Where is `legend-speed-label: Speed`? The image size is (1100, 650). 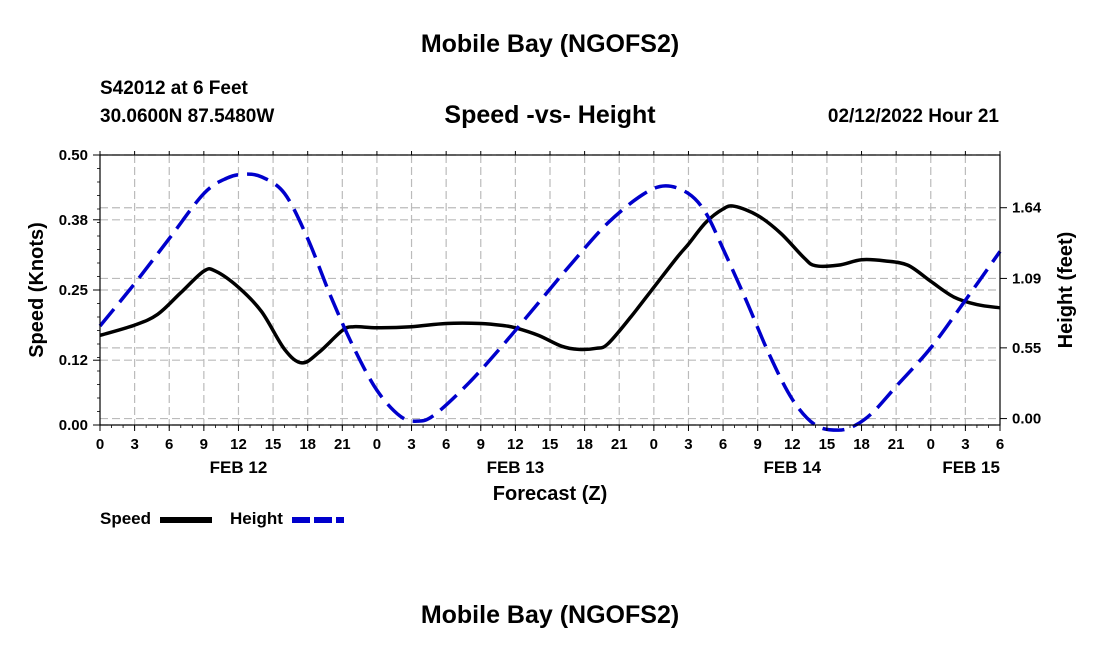
legend-speed-label: Speed is located at coordinates (126, 518).